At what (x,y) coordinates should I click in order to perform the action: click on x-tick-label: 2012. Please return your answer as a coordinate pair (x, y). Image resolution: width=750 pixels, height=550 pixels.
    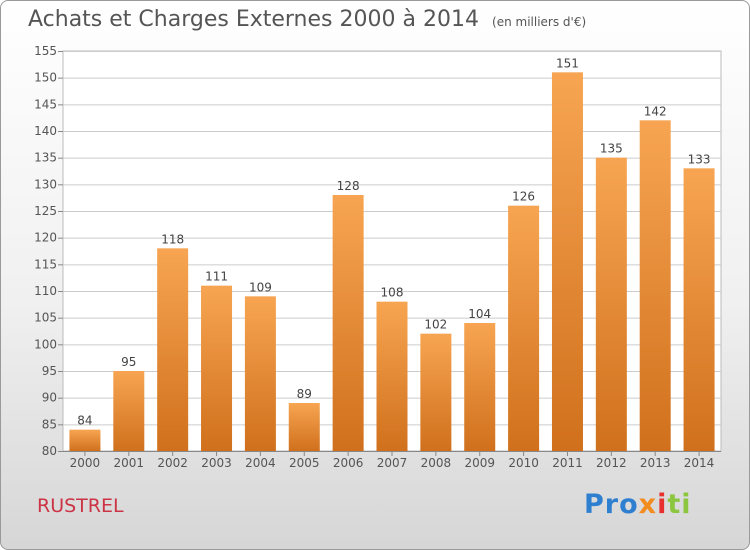
    Looking at the image, I should click on (611, 463).